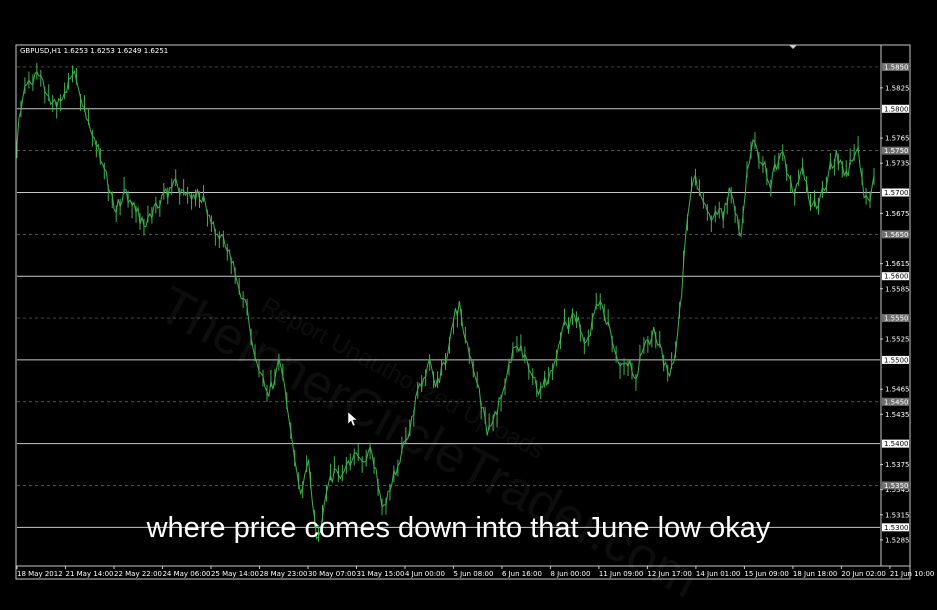 This screenshot has width=937, height=610. Describe the element at coordinates (522, 574) in the screenshot. I see `x-tick-label: 6 Jun 16:00` at that location.